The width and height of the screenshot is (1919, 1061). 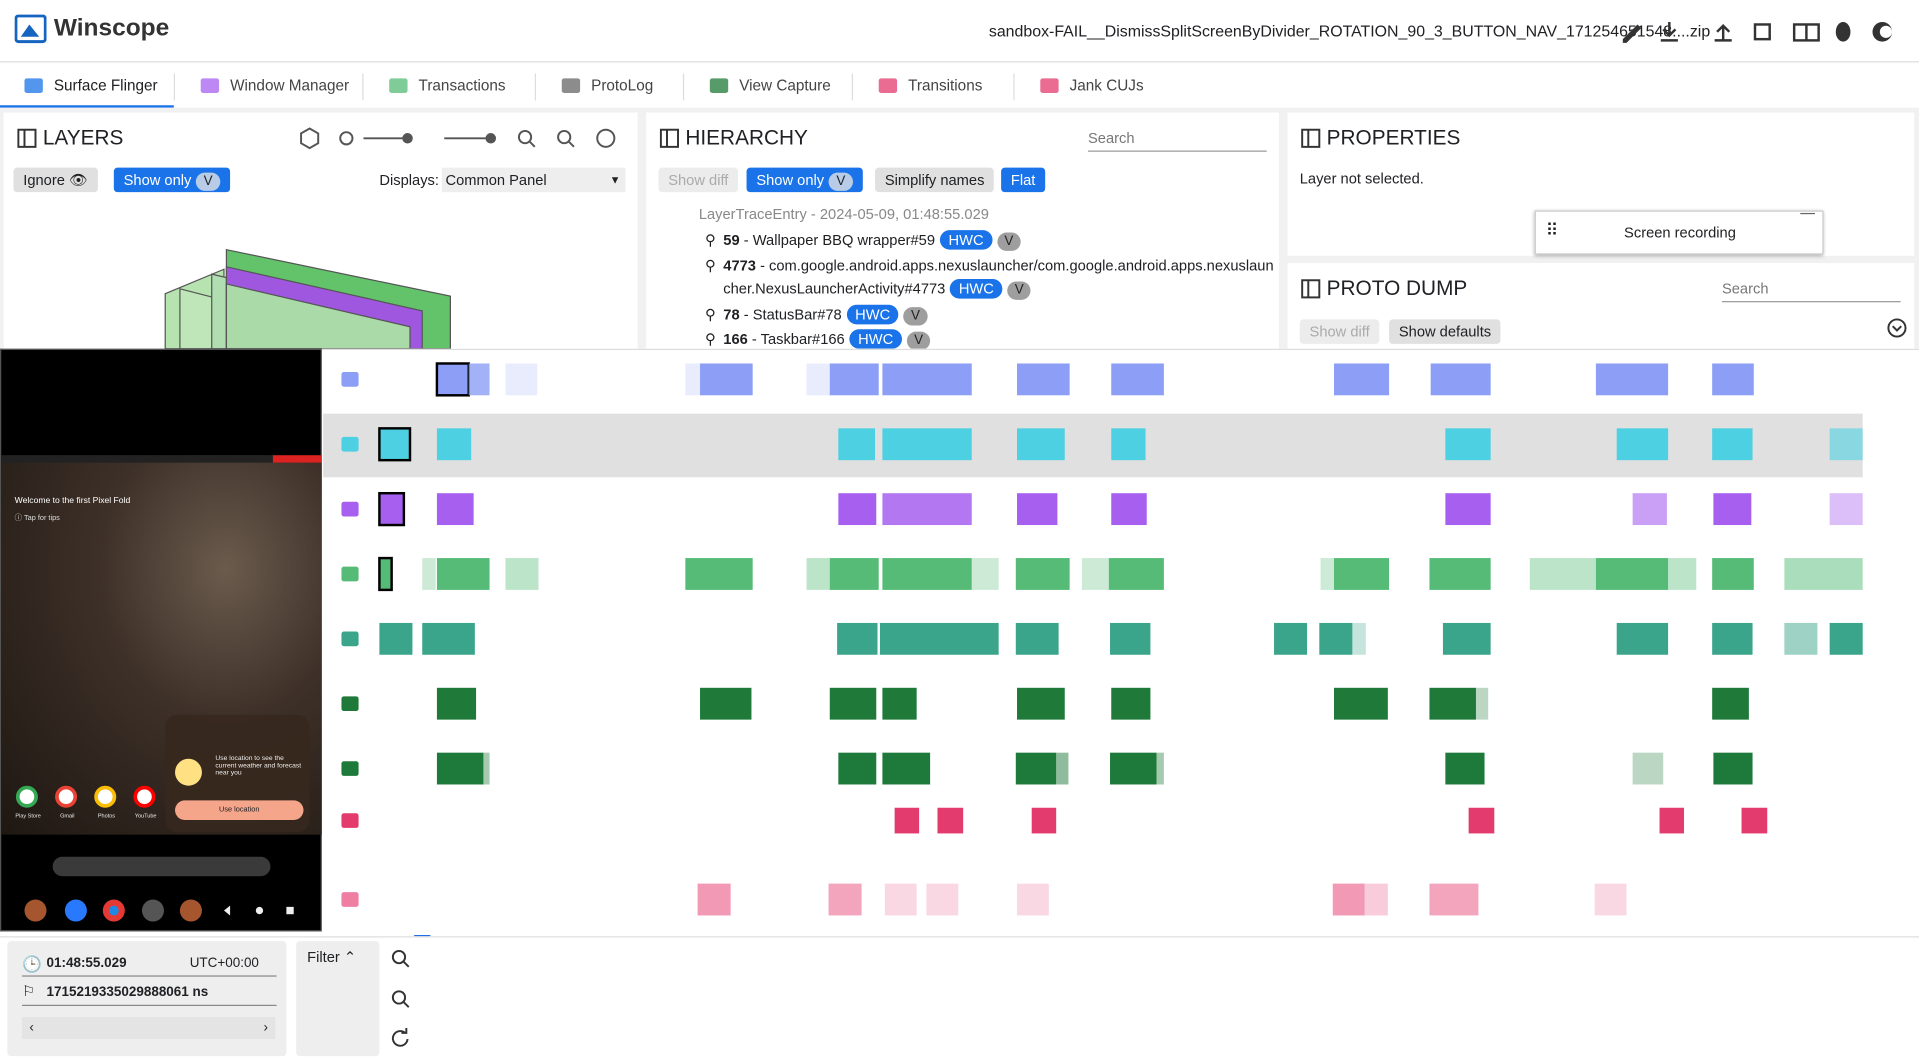 What do you see at coordinates (1023, 180) in the screenshot?
I see `flat-button: Flat` at bounding box center [1023, 180].